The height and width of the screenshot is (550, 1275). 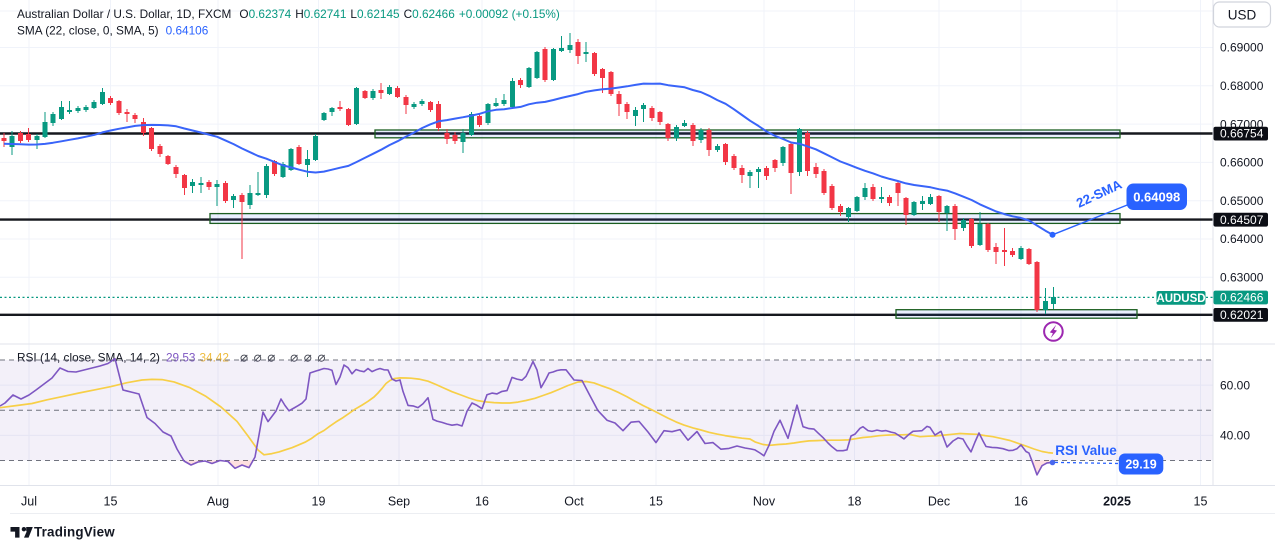 I want to click on svg-text: 0.64000, so click(x=1242, y=239).